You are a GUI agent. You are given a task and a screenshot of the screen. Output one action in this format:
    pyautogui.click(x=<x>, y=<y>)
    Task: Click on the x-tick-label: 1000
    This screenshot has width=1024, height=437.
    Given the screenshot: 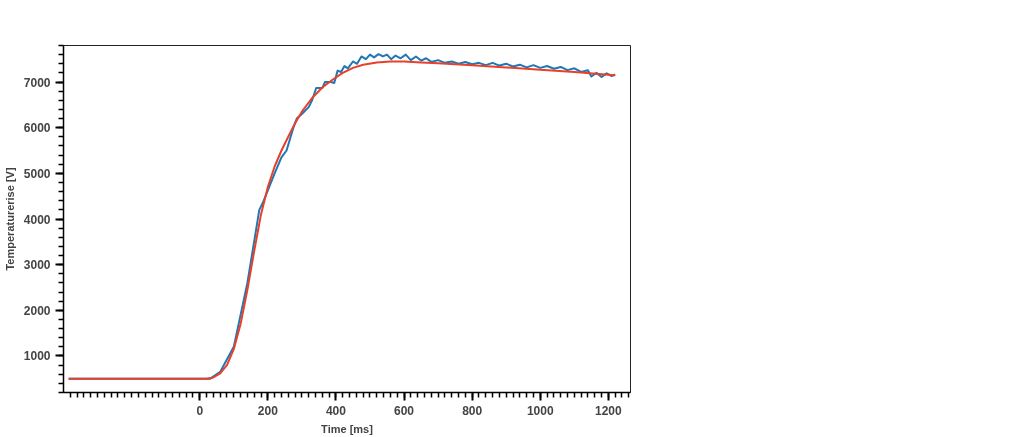 What is the action you would take?
    pyautogui.click(x=540, y=410)
    